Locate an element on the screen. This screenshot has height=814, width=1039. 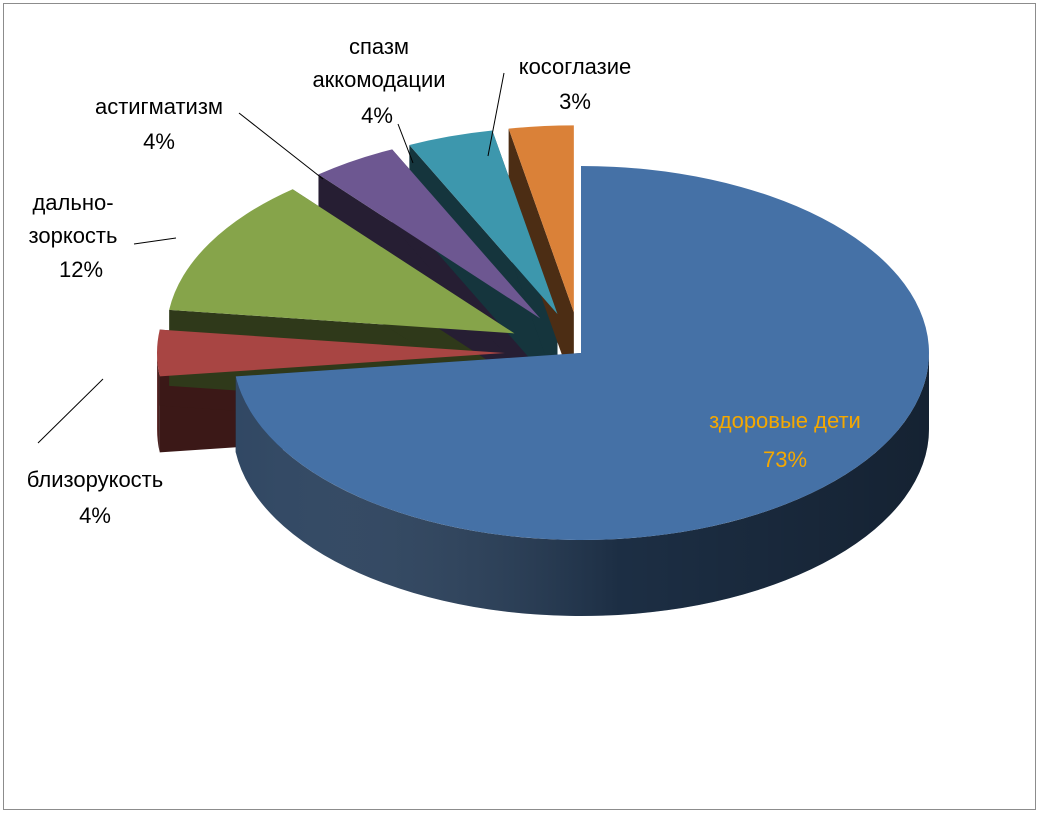
slice-value-2: 12% is located at coordinates (81, 269).